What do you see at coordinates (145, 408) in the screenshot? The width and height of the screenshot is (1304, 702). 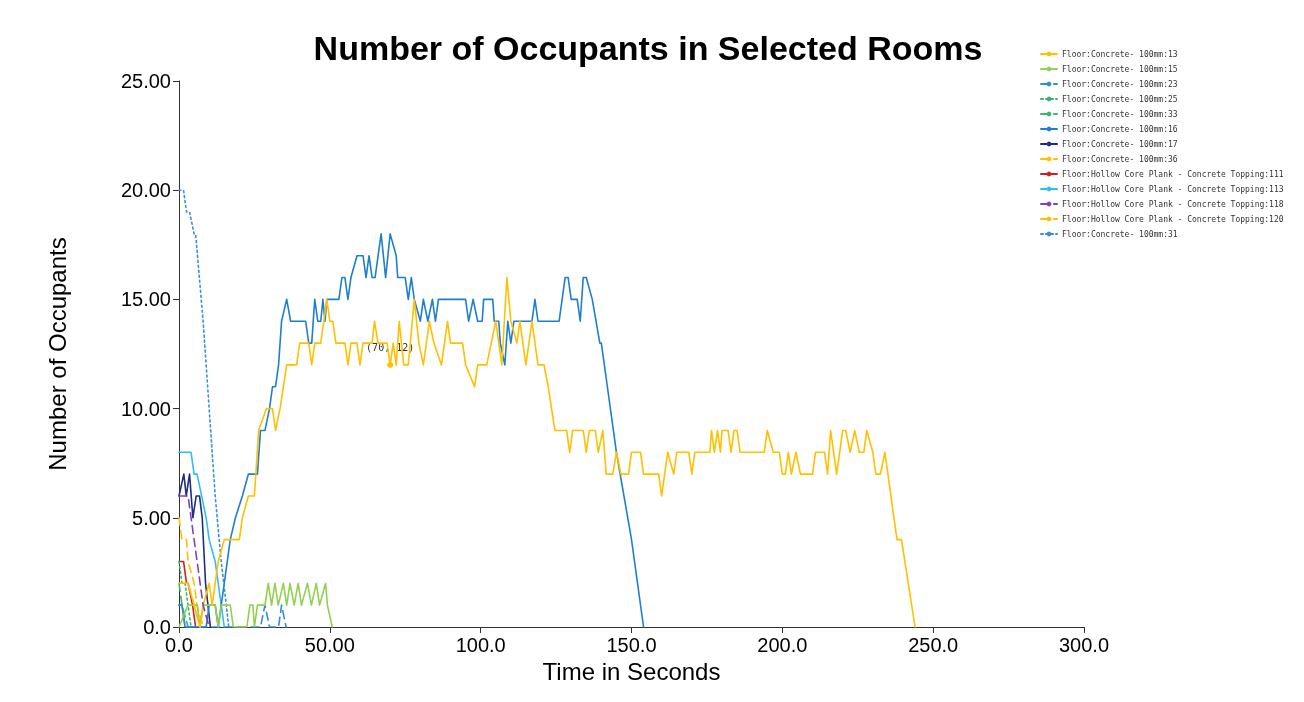 I see `y-tick-label: 10.00` at bounding box center [145, 408].